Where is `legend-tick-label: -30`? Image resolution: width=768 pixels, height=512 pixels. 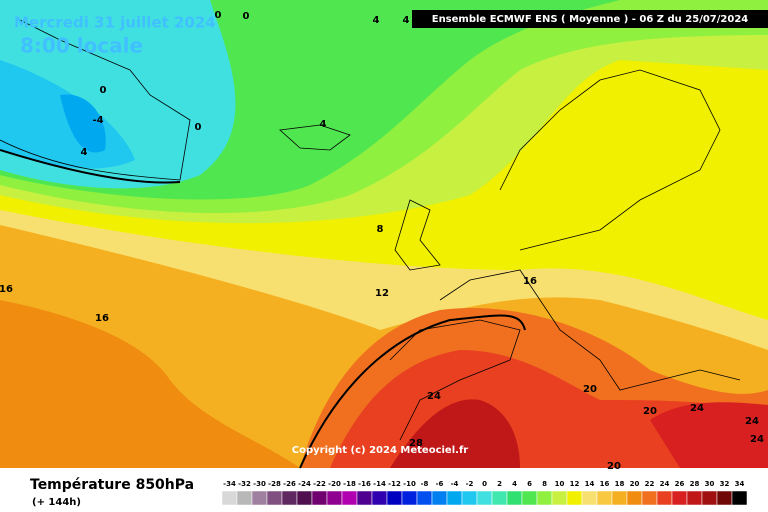 legend-tick-label: -30 is located at coordinates (259, 484).